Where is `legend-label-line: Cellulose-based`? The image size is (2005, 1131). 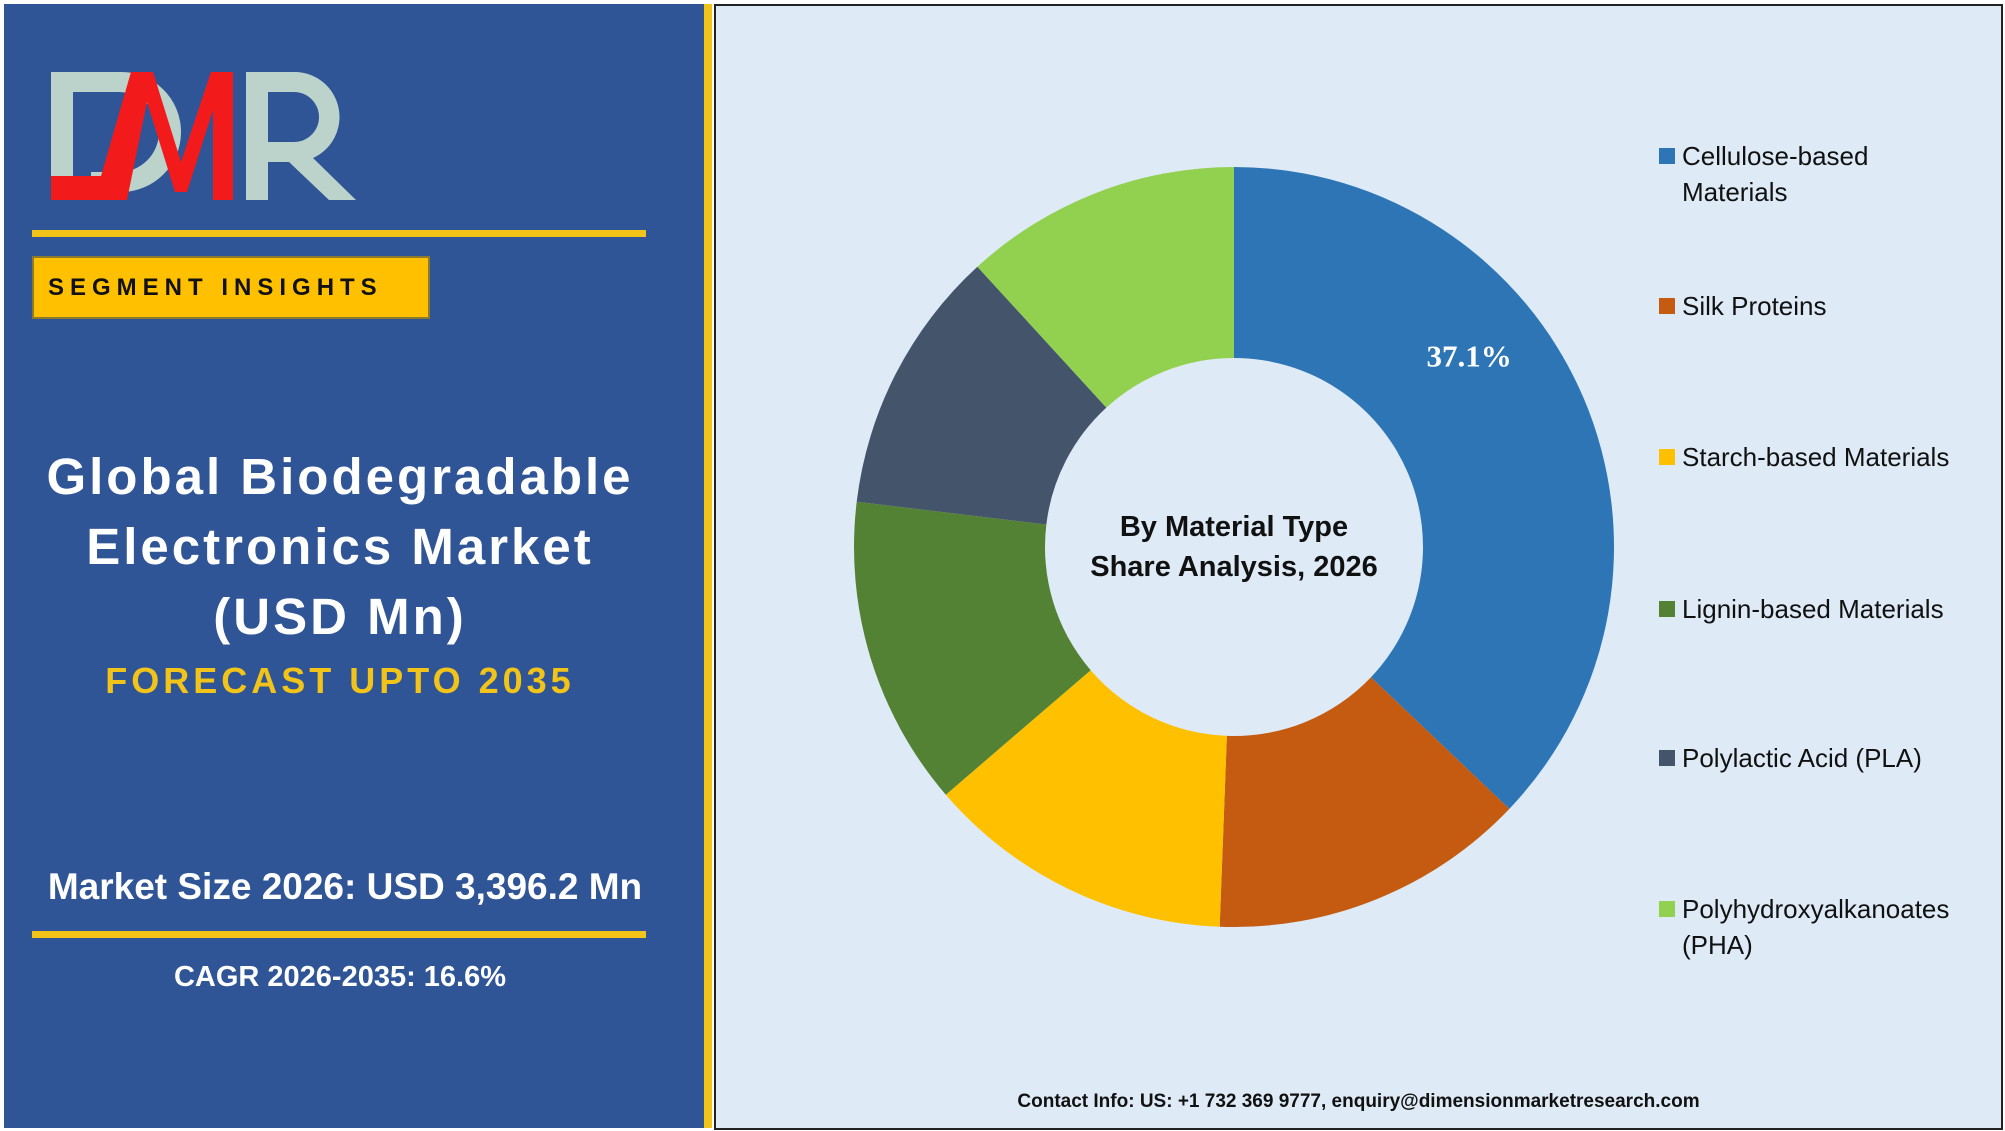
legend-label-line: Cellulose-based is located at coordinates (1775, 156).